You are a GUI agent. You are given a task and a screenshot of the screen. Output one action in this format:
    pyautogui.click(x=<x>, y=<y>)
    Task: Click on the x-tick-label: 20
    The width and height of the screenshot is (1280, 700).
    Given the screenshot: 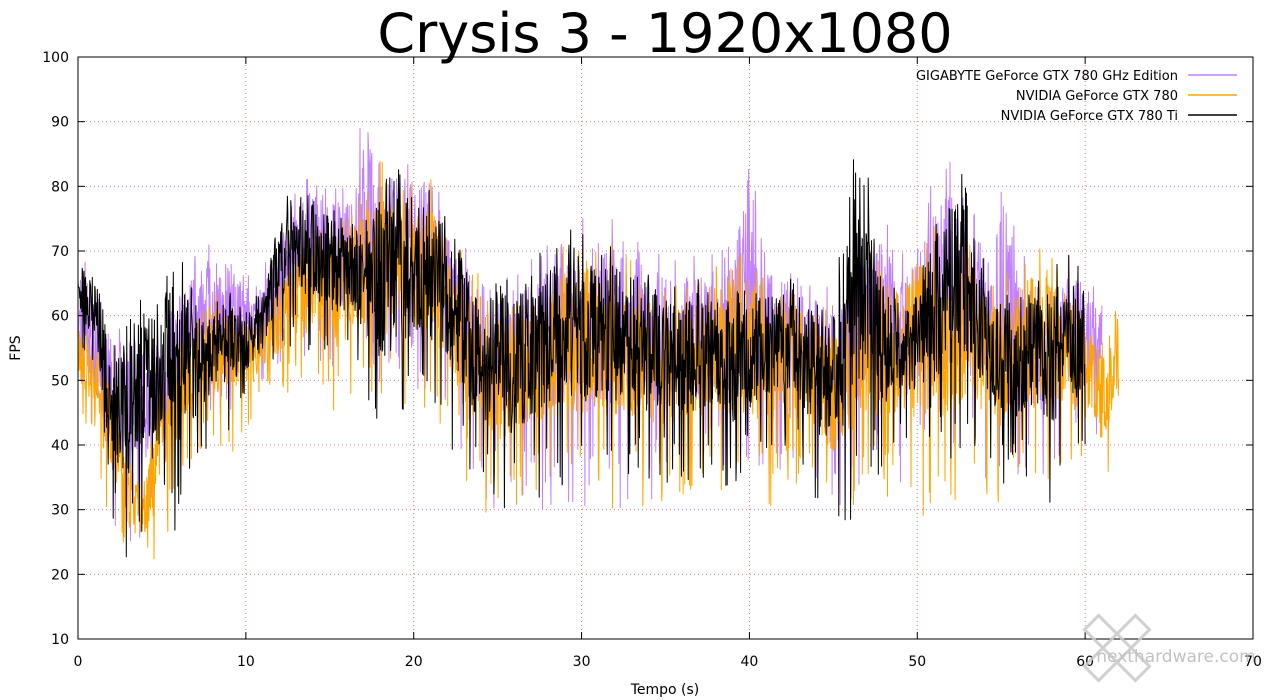 What is the action you would take?
    pyautogui.click(x=414, y=662)
    